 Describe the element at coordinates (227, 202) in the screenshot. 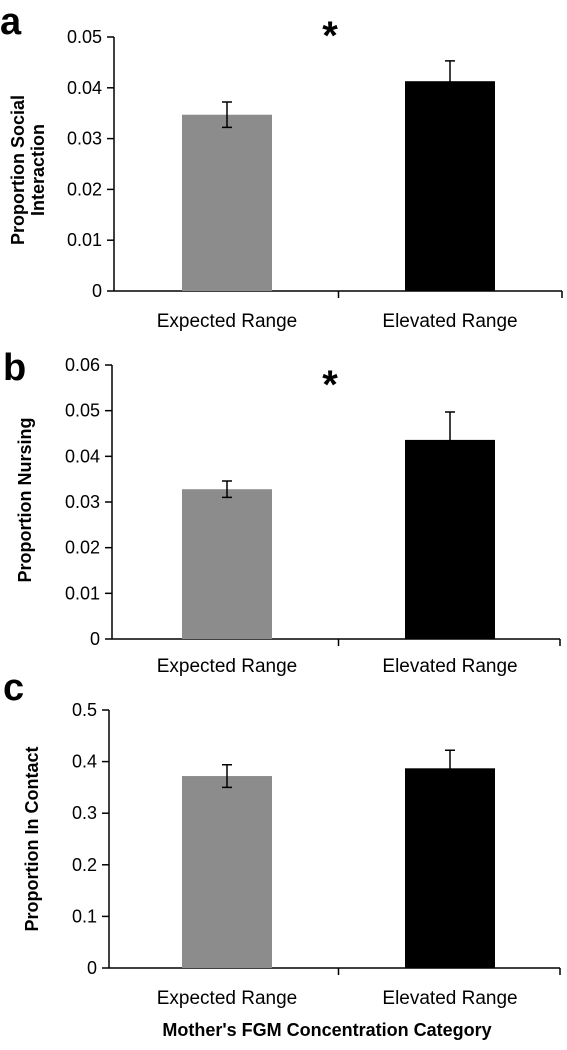

I see `bar-a-expected` at that location.